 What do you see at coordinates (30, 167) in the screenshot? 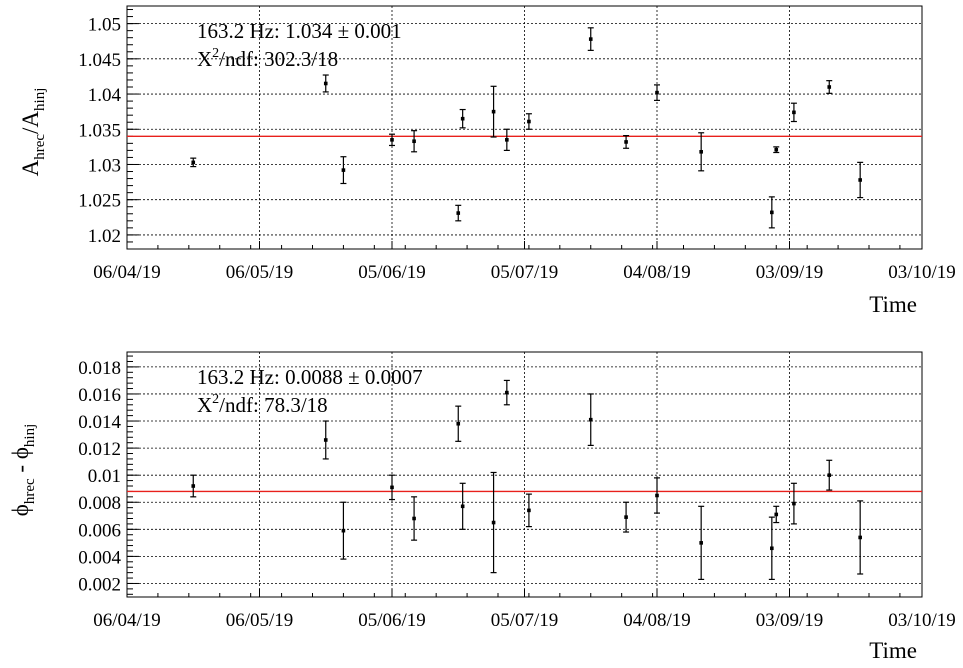
I see `y-label-base: A` at bounding box center [30, 167].